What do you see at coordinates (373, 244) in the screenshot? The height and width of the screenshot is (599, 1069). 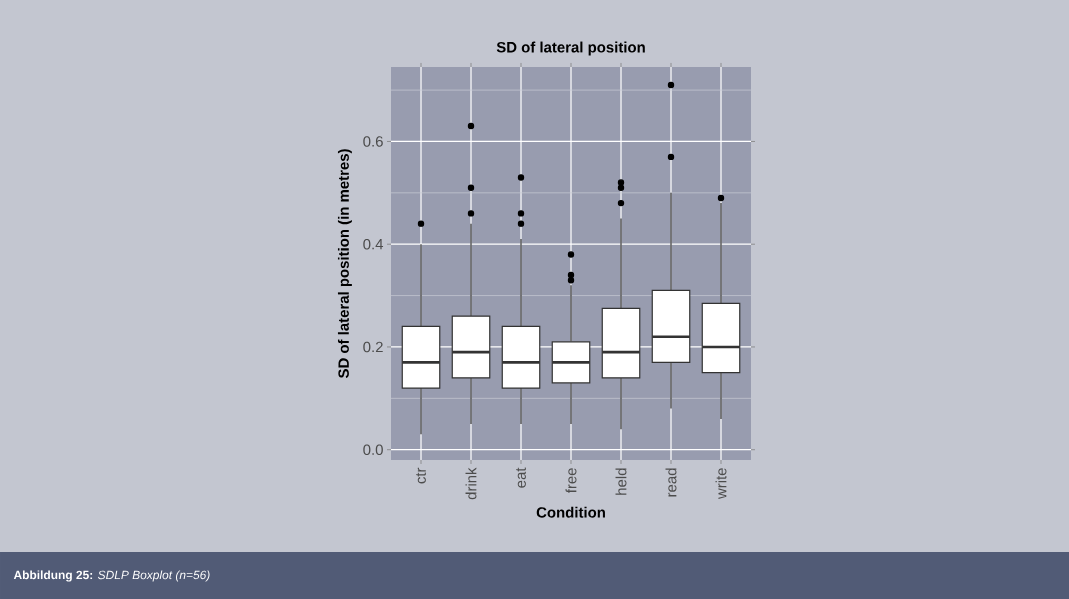 I see `y-tick-label: 0.4` at bounding box center [373, 244].